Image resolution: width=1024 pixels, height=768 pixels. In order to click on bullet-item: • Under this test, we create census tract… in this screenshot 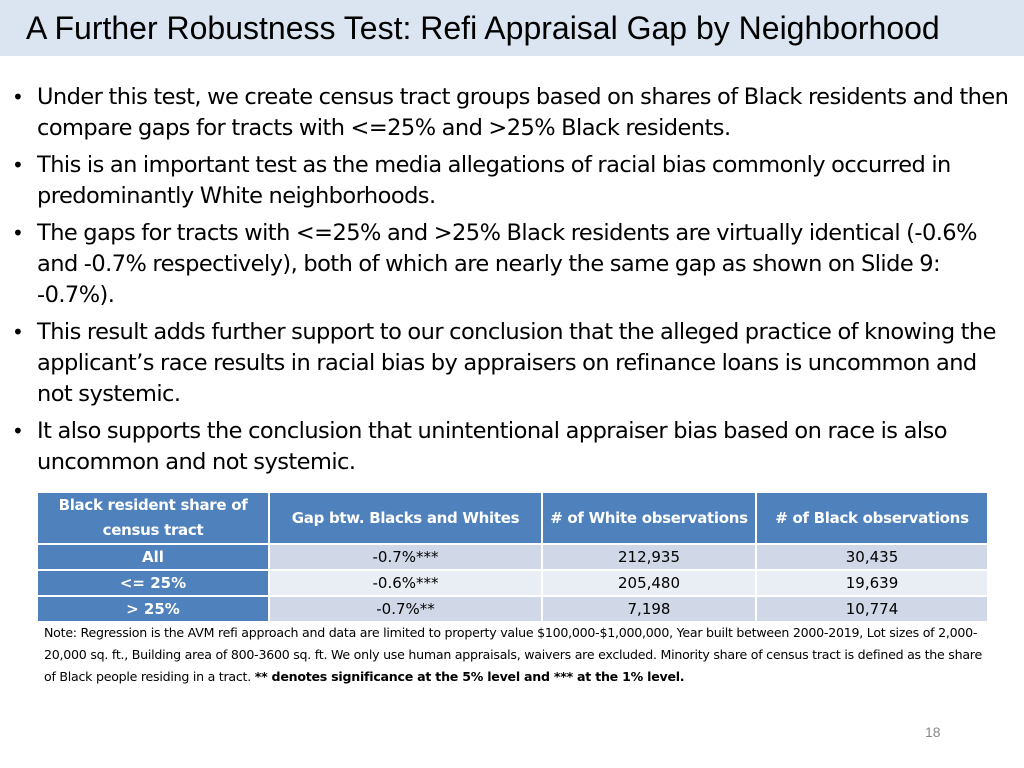, I will do `click(510, 113)`.